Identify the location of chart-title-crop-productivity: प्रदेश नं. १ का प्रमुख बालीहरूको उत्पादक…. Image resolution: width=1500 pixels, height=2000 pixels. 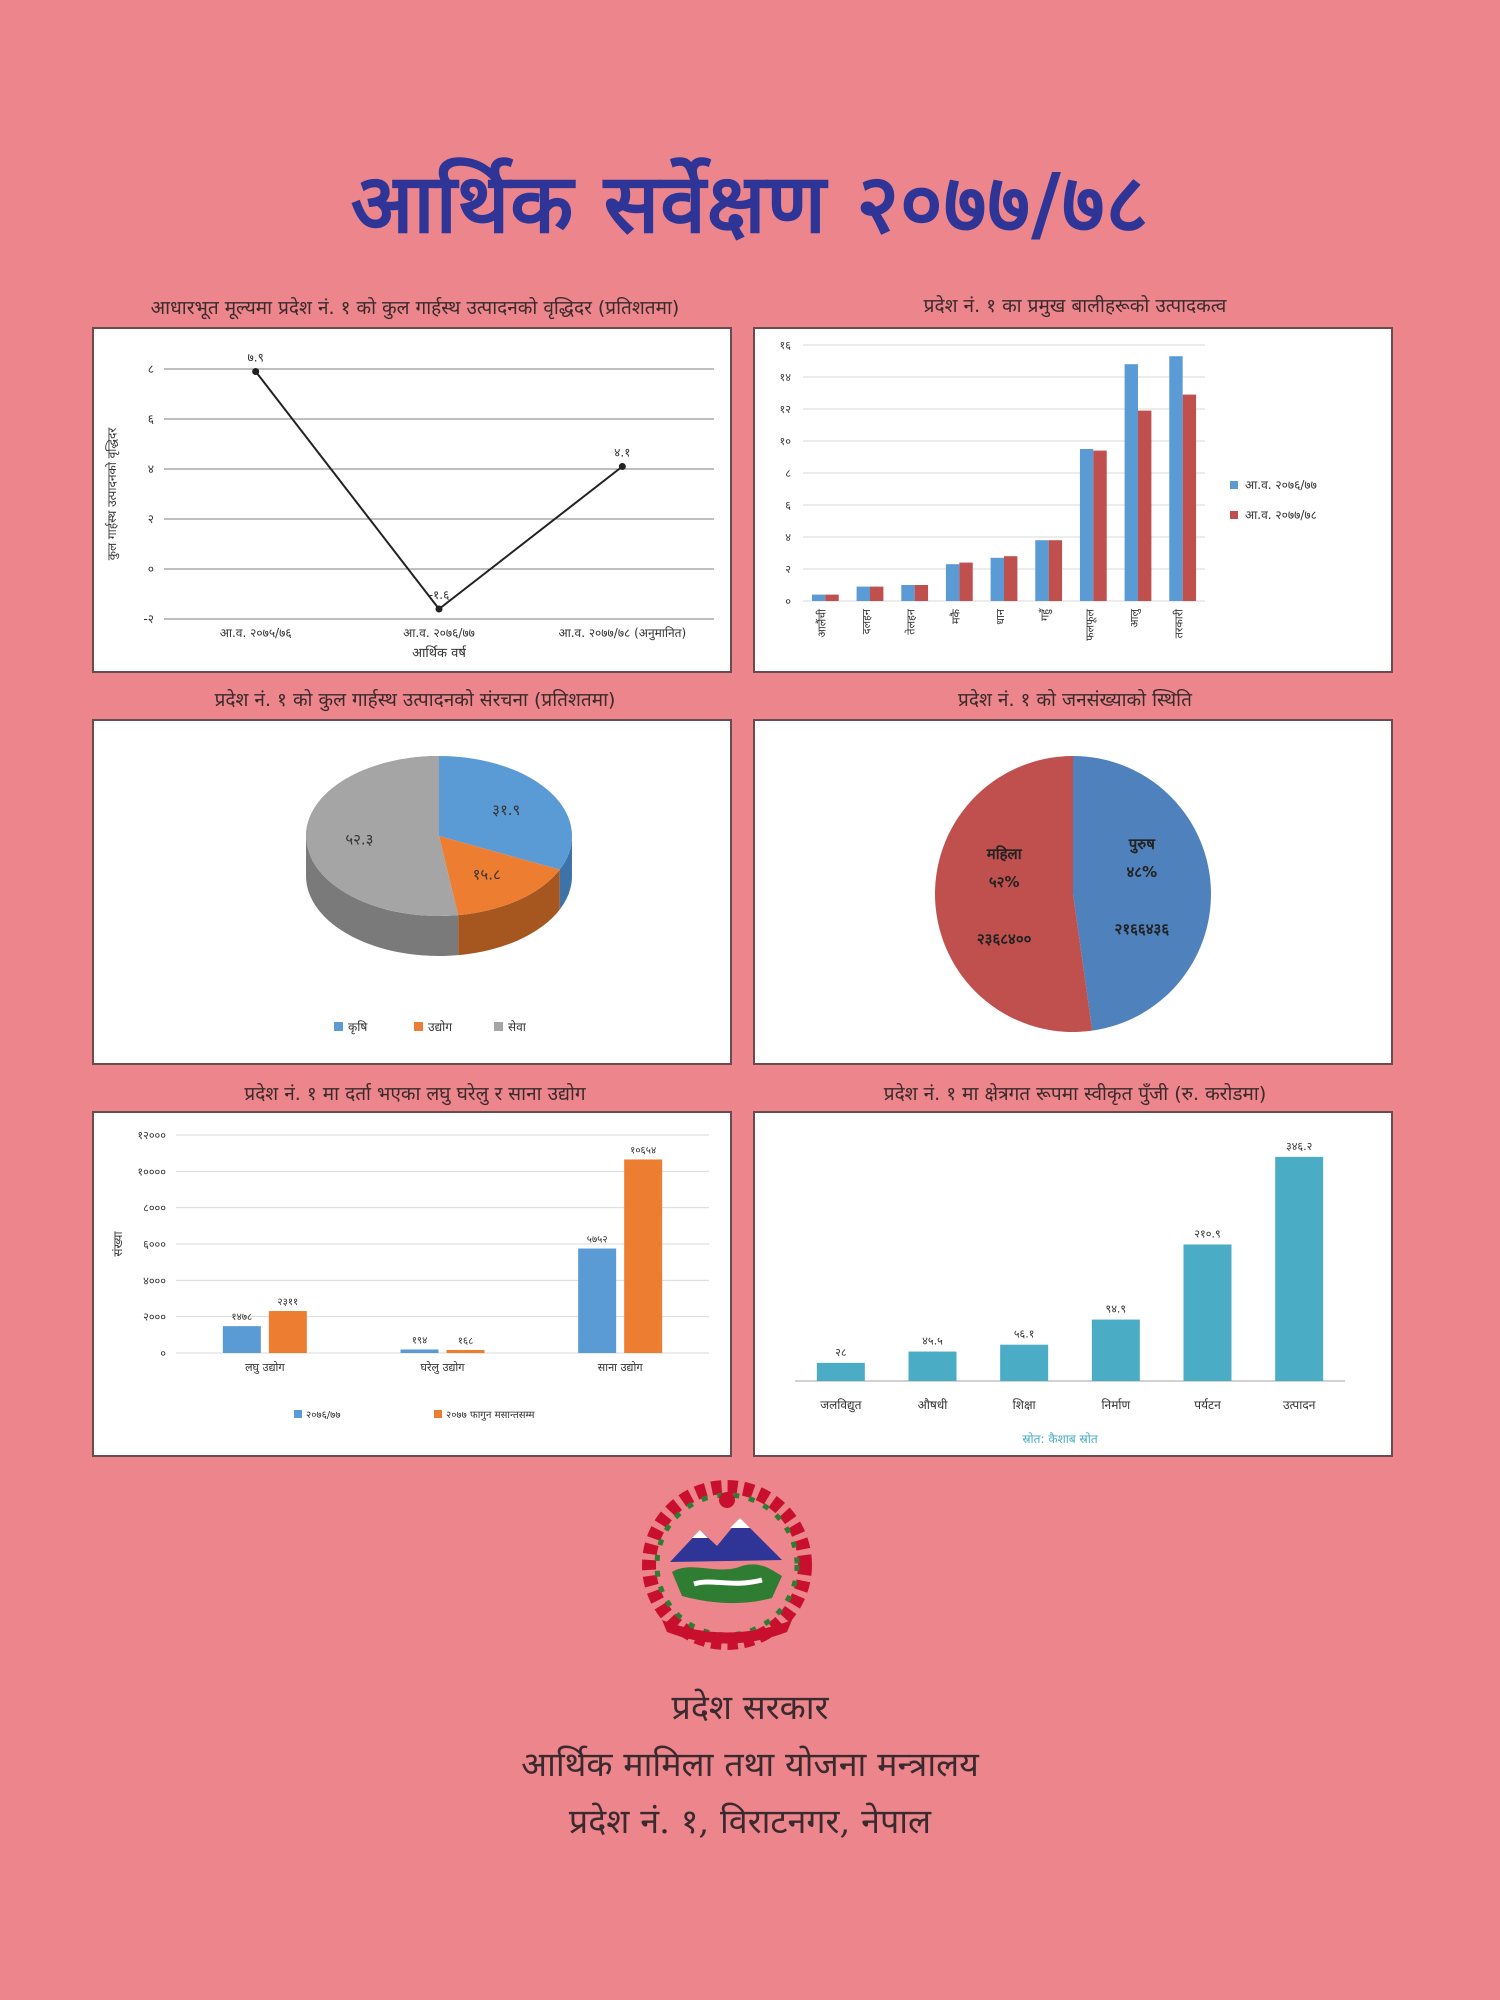
(1075, 306).